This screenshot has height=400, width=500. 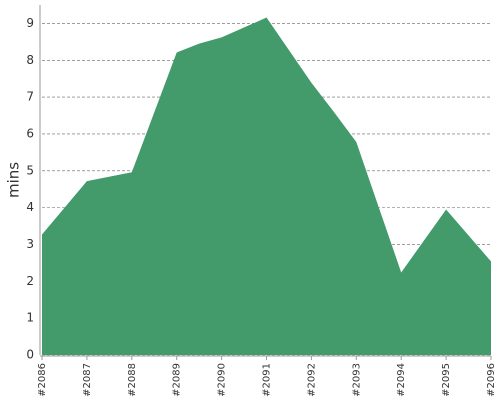 What do you see at coordinates (14, 180) in the screenshot?
I see `y-axis-label: mins` at bounding box center [14, 180].